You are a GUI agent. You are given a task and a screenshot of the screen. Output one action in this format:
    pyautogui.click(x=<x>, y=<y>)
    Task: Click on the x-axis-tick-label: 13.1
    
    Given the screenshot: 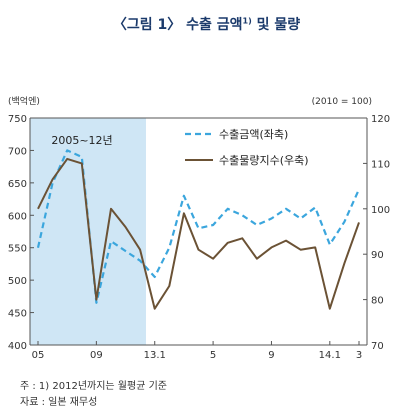 What is the action you would take?
    pyautogui.click(x=155, y=355)
    